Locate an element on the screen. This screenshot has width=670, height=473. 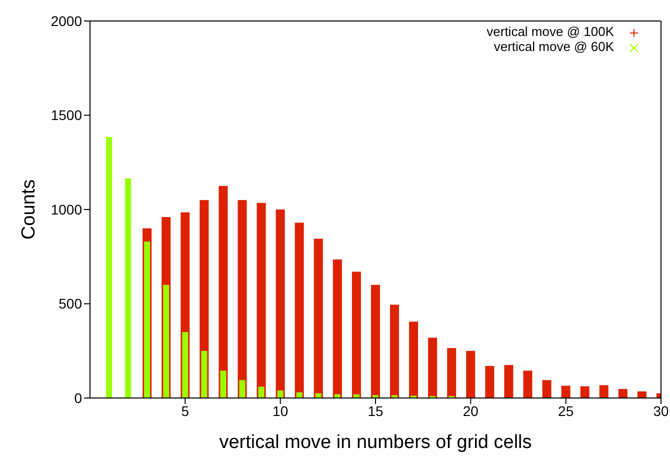
x-tick-label: 20 is located at coordinates (470, 410).